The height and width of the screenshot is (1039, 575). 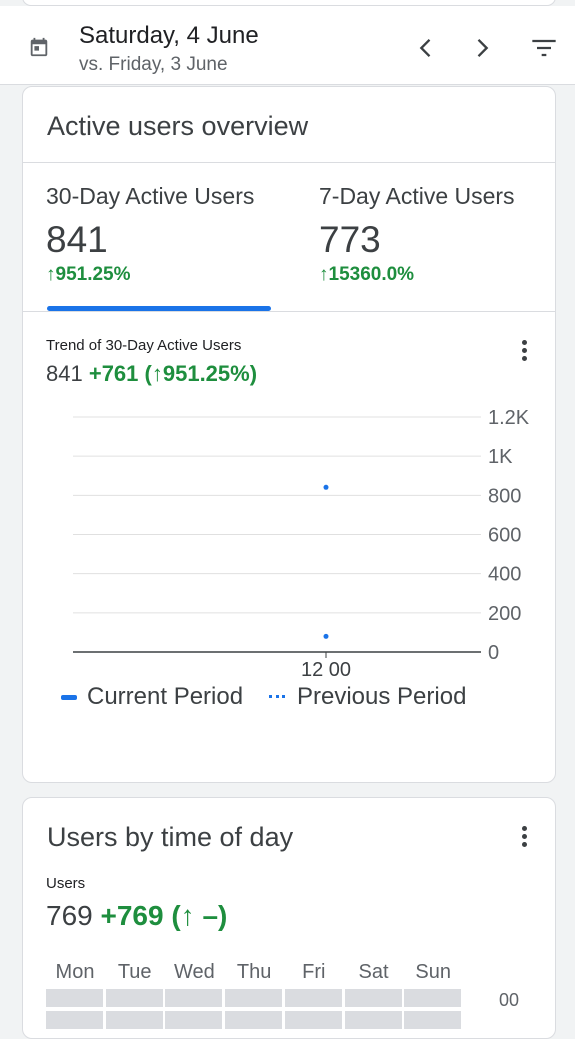 What do you see at coordinates (367, 274) in the screenshot?
I see `metric-change: ↑15360.0%` at bounding box center [367, 274].